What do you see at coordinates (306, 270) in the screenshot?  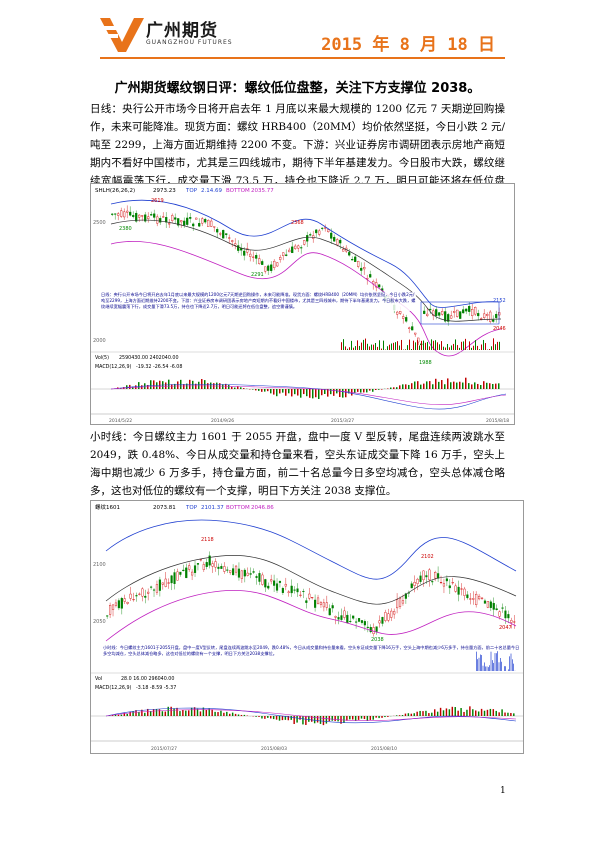 I see `chart1-mid-line` at bounding box center [306, 270].